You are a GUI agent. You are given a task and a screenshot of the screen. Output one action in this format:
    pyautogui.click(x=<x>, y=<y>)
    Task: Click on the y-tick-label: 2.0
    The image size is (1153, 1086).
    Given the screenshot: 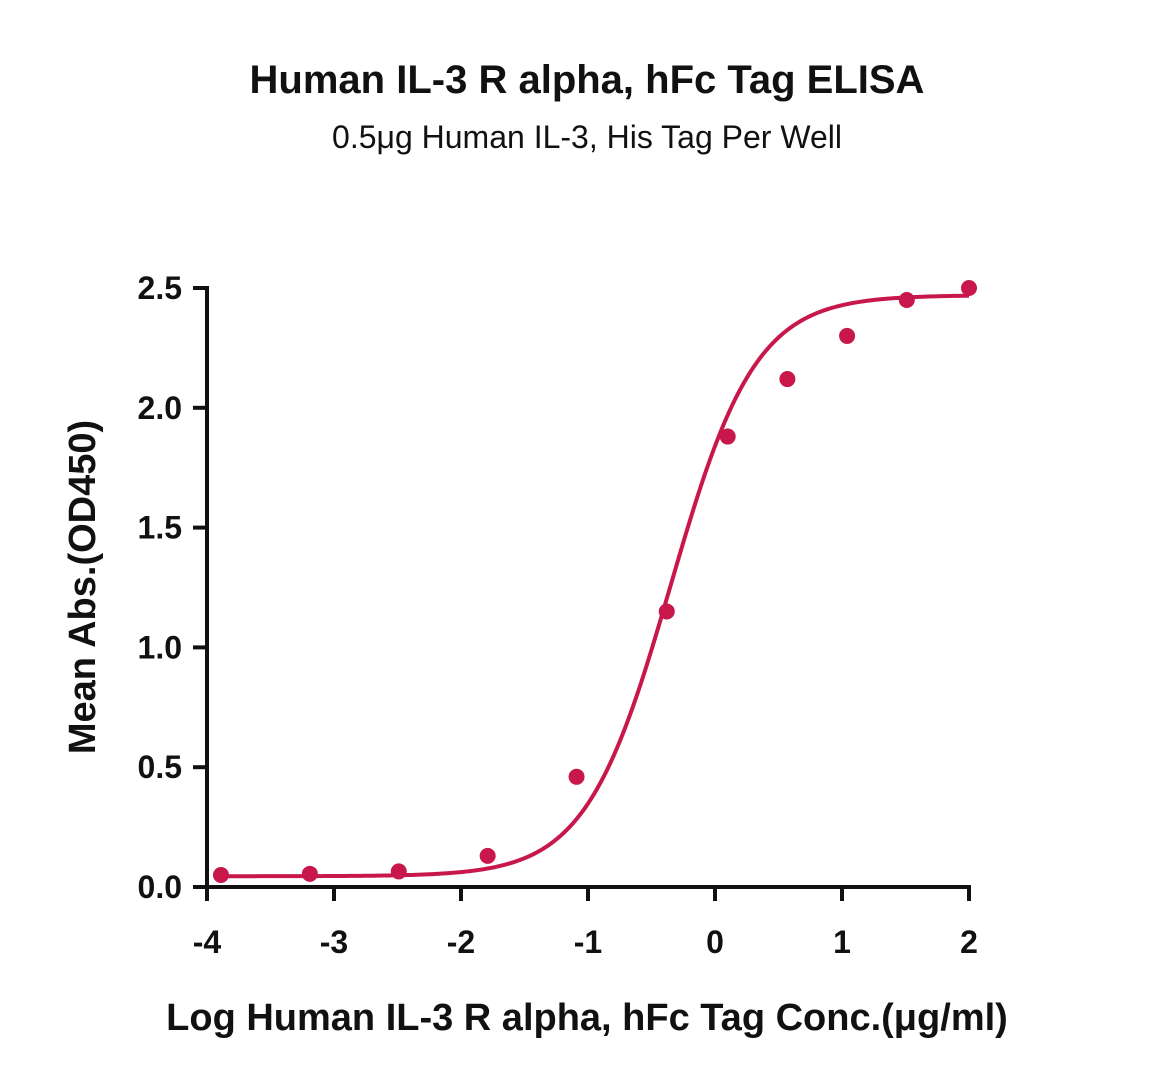 What is the action you would take?
    pyautogui.click(x=160, y=408)
    